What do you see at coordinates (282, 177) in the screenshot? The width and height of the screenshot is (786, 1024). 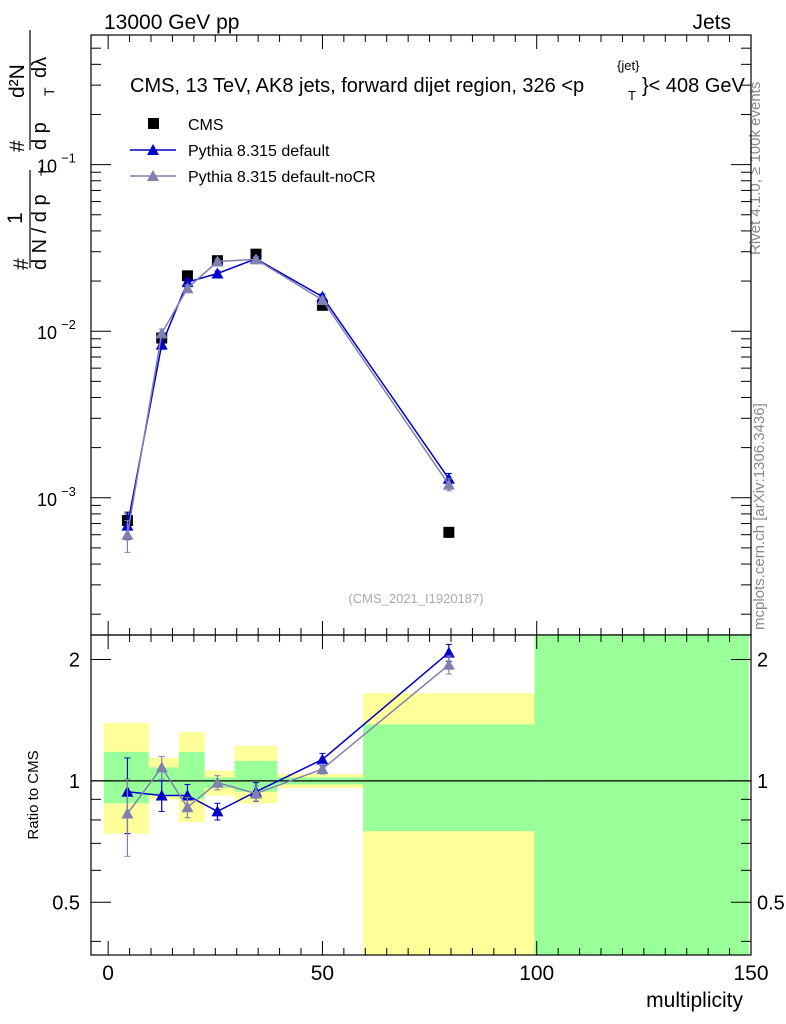 I see `legend-label-nocr: Pythia 8.315 default-noCR` at bounding box center [282, 177].